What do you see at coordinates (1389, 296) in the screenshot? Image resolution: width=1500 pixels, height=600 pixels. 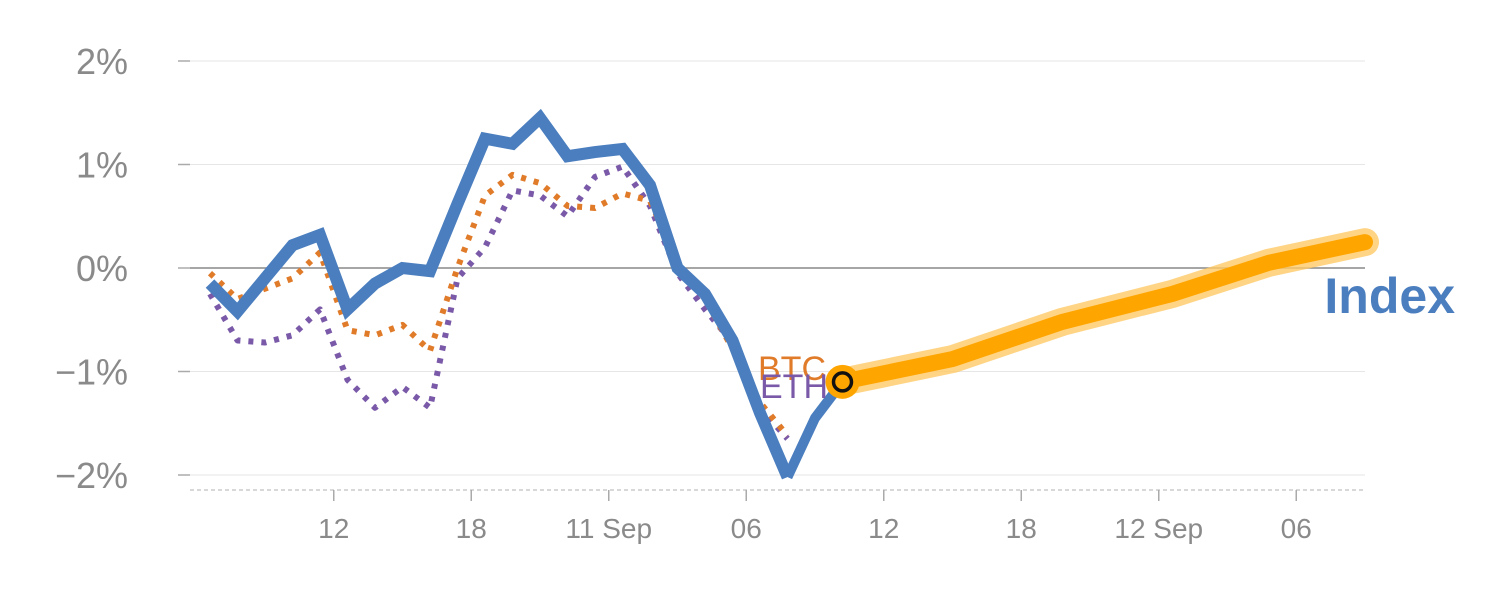 I see `index-series-label: Index` at bounding box center [1389, 296].